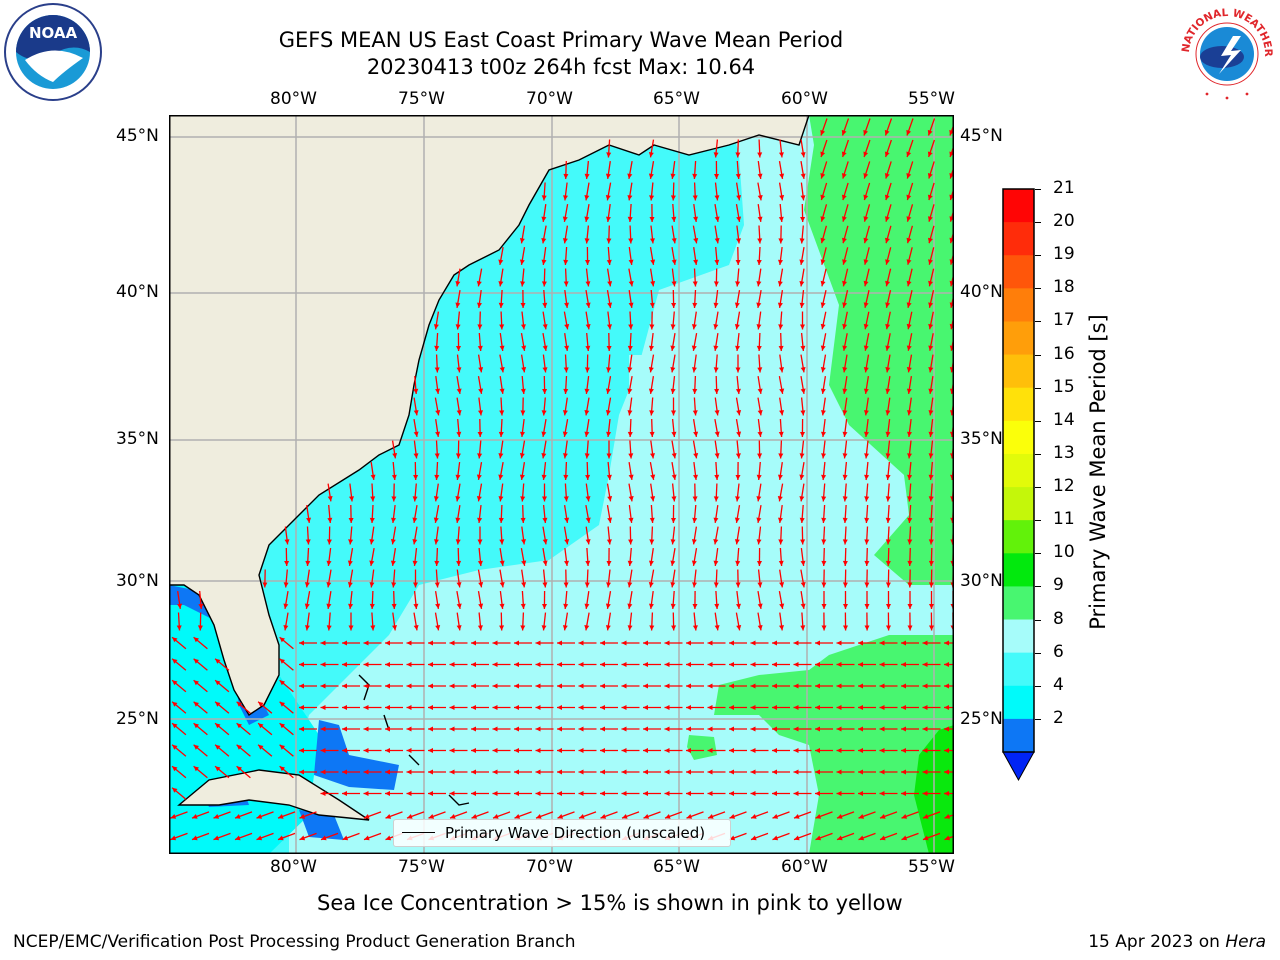 Image resolution: width=1280 pixels, height=960 pixels. I want to click on colorbar-tick-label: 19, so click(1064, 254).